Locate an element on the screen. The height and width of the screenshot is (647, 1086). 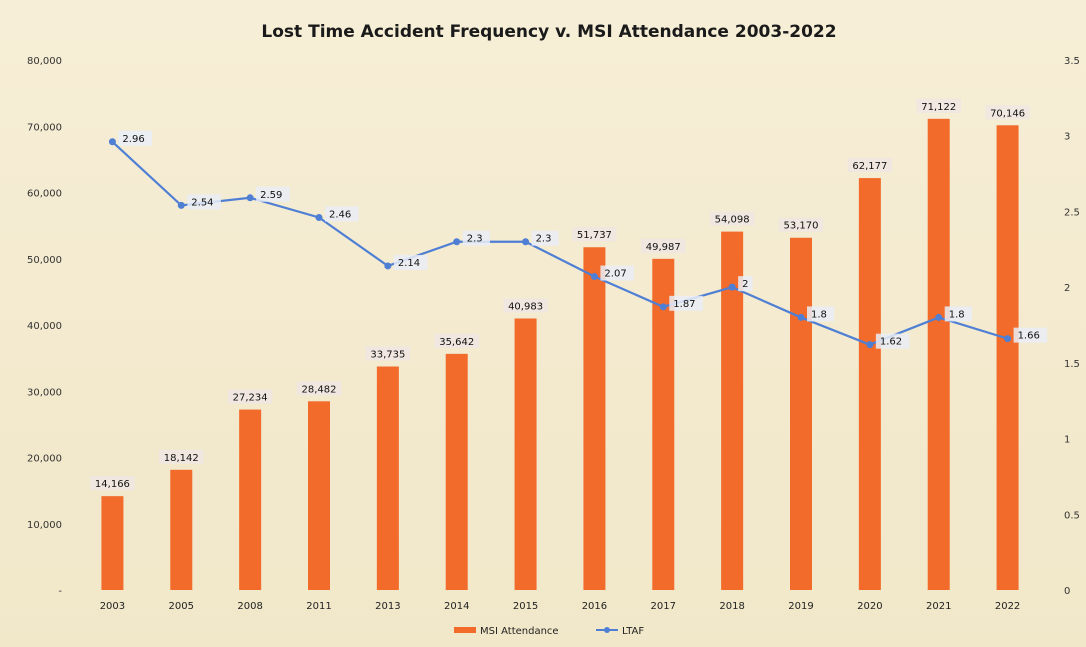
bar-data-label: 70,146 is located at coordinates (1007, 113).